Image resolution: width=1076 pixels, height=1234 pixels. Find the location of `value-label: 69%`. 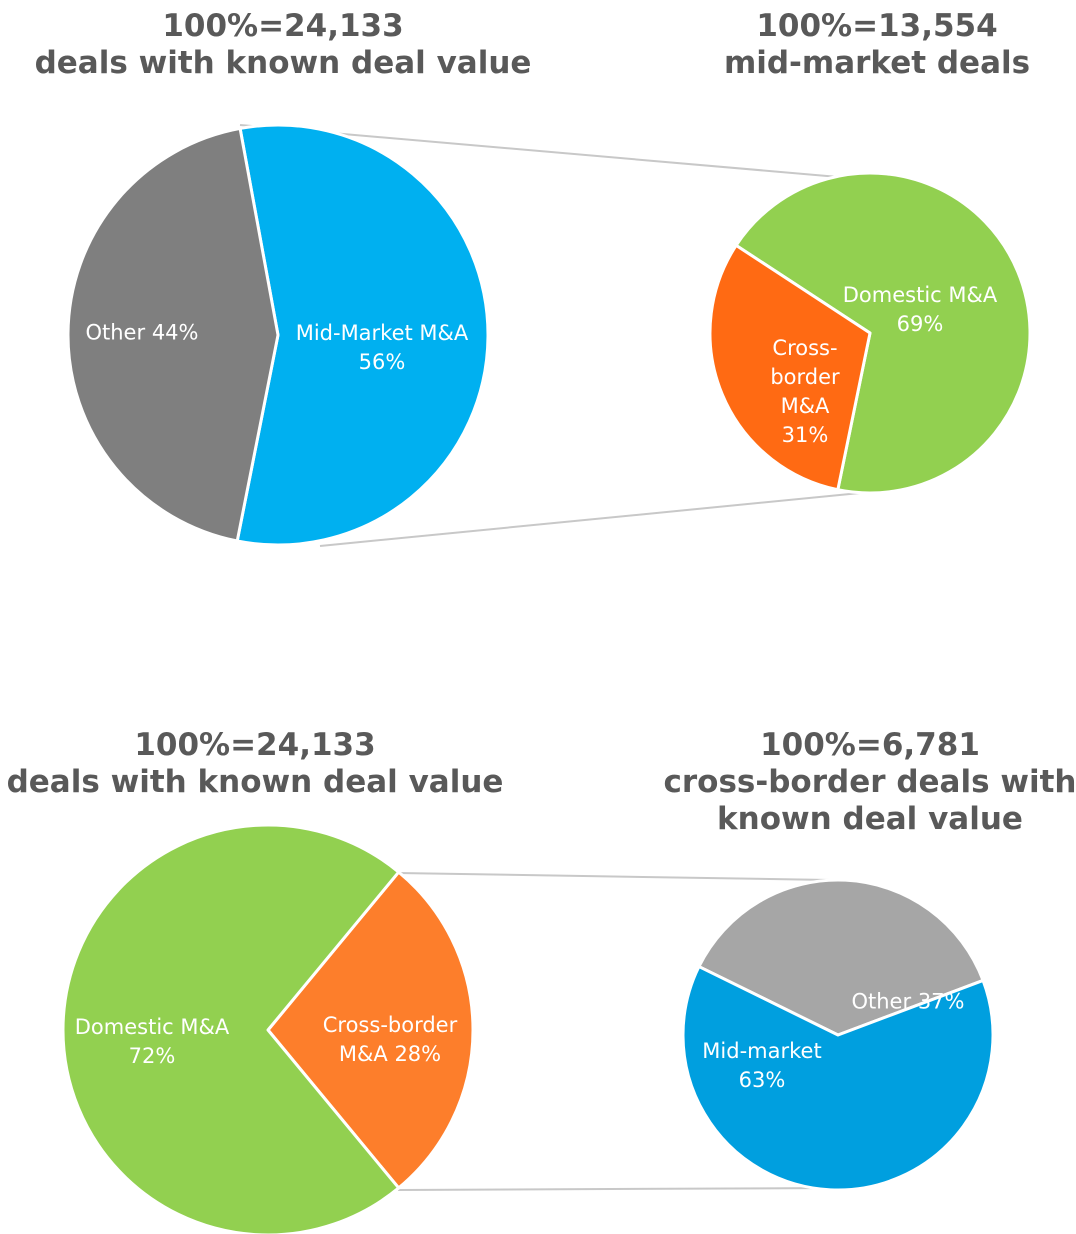

value-label: 69% is located at coordinates (920, 324).